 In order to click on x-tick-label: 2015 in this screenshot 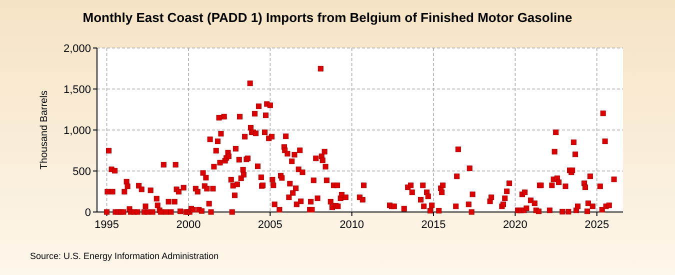, I will do `click(433, 225)`.